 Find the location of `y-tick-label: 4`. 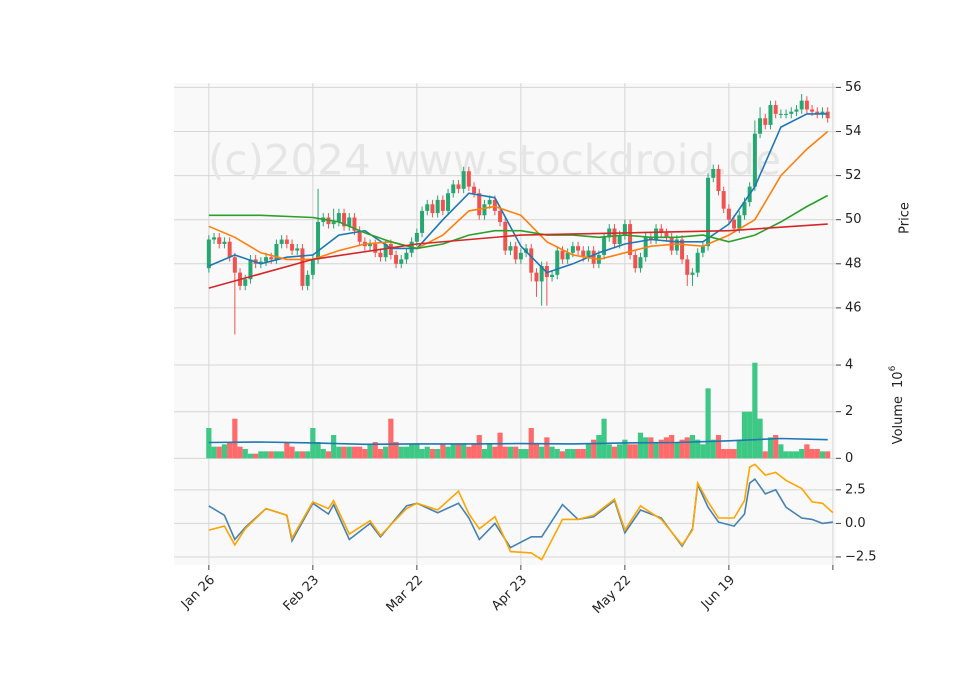

y-tick-label: 4 is located at coordinates (849, 365).